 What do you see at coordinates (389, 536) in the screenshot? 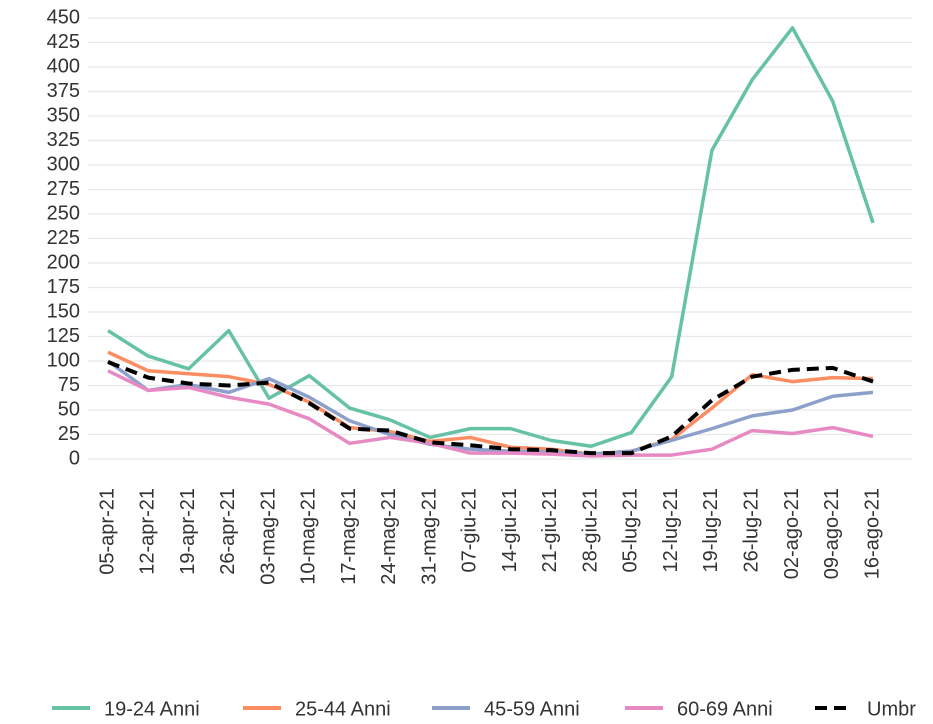
I see `x-tick-label: 24-mag-21` at bounding box center [389, 536].